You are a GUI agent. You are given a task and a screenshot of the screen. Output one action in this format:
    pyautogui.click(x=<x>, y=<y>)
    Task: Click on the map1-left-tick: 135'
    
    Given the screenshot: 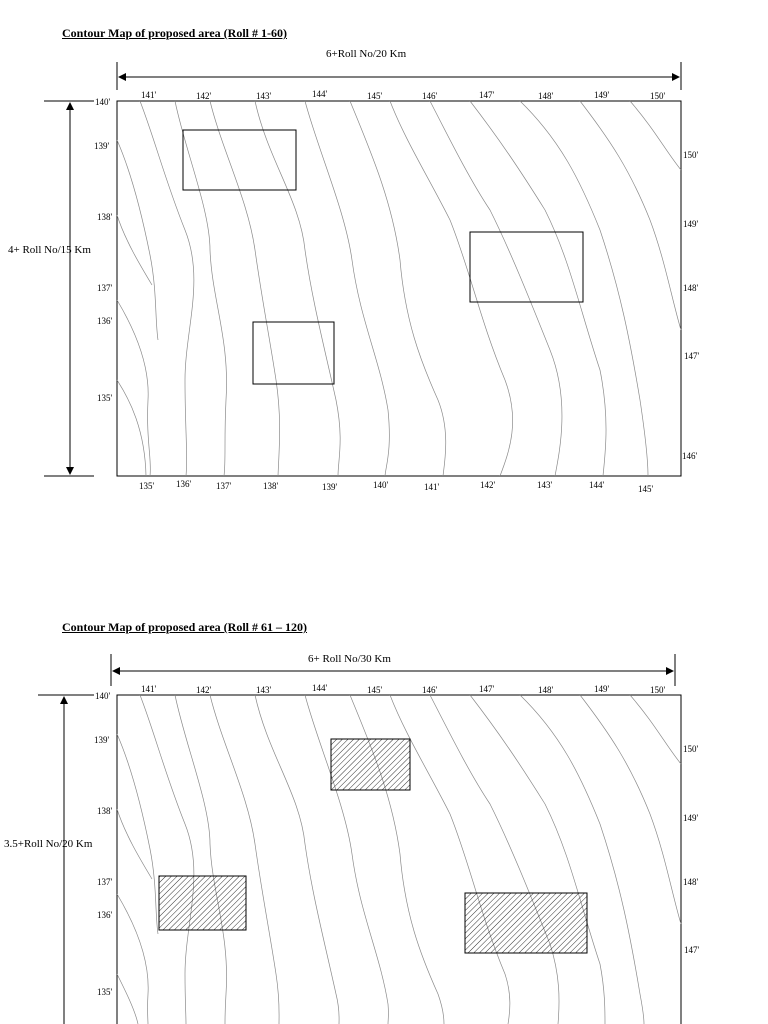 What is the action you would take?
    pyautogui.click(x=105, y=398)
    